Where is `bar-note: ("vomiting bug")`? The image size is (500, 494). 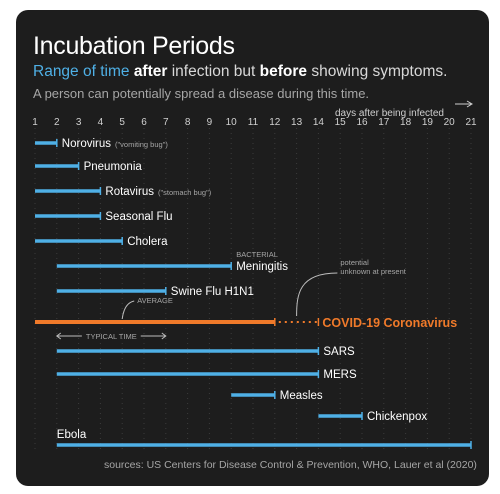
bar-note: ("vomiting bug") is located at coordinates (141, 144).